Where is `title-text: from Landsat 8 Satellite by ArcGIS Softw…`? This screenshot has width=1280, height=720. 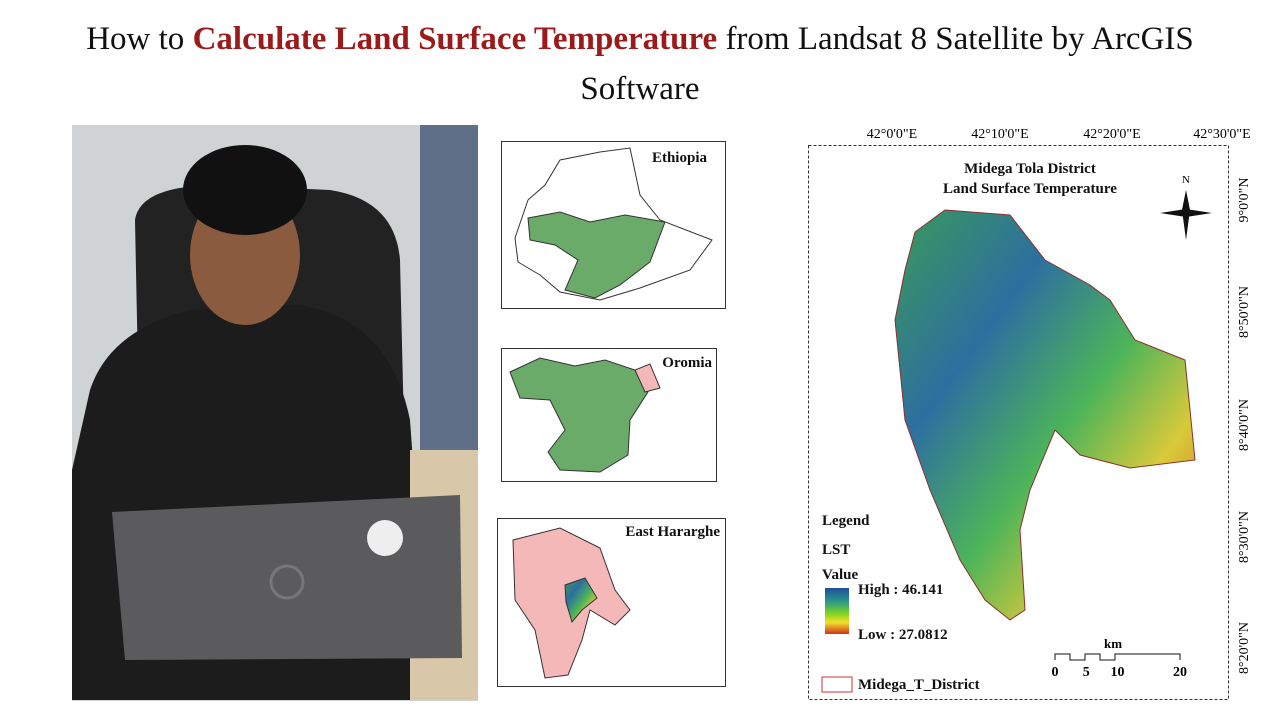 title-text: from Landsat 8 Satellite by ArcGIS Softw… is located at coordinates (887, 64).